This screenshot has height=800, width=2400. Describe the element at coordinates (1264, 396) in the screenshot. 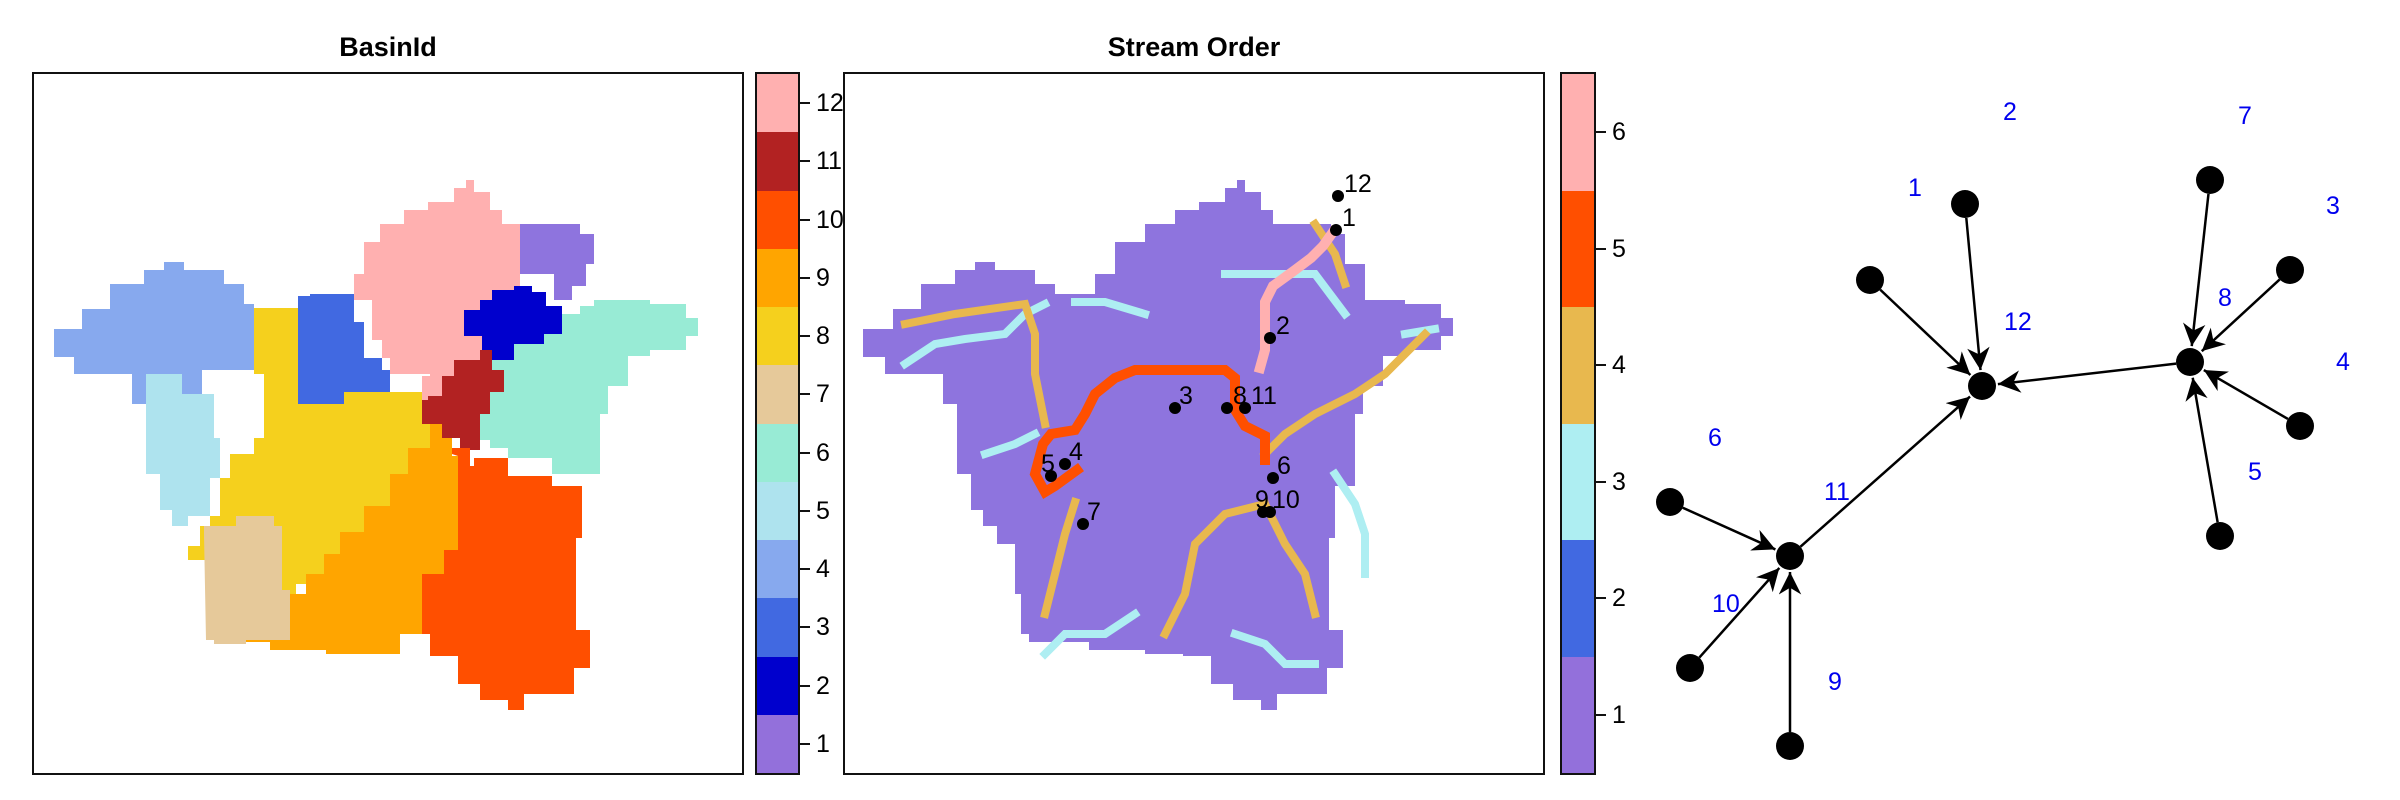

I see `outlet-label: 11` at that location.